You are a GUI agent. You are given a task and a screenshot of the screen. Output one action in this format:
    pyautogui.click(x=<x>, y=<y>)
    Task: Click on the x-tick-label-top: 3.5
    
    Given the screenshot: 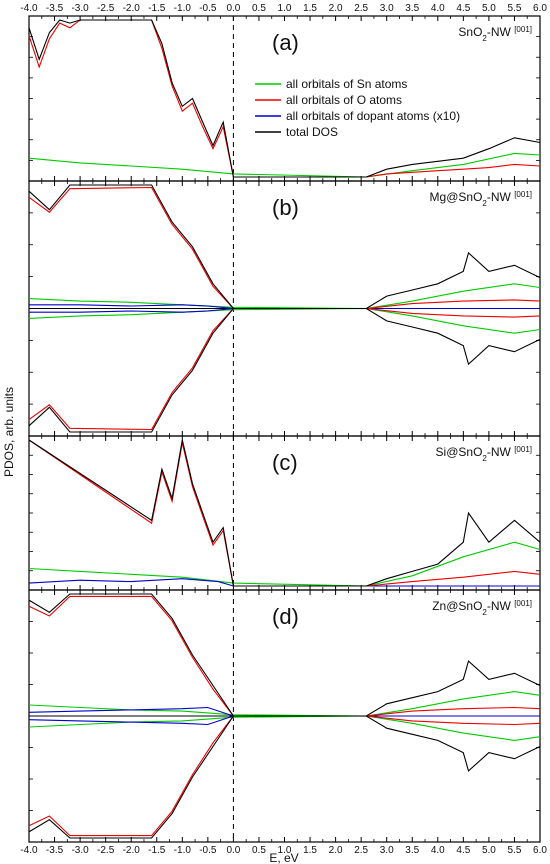 What is the action you would take?
    pyautogui.click(x=412, y=8)
    